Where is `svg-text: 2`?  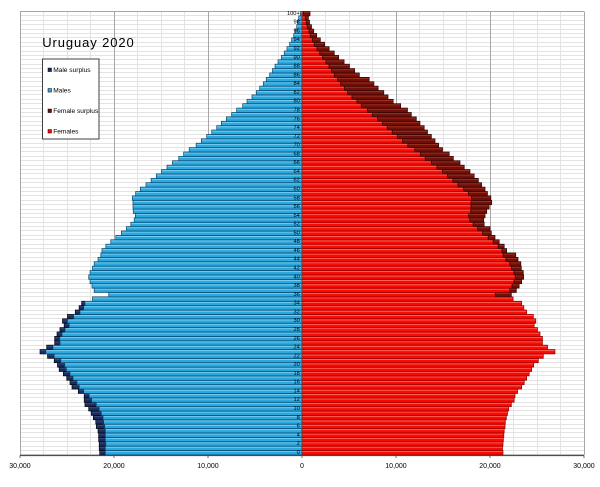 svg-text: 2 is located at coordinates (298, 444).